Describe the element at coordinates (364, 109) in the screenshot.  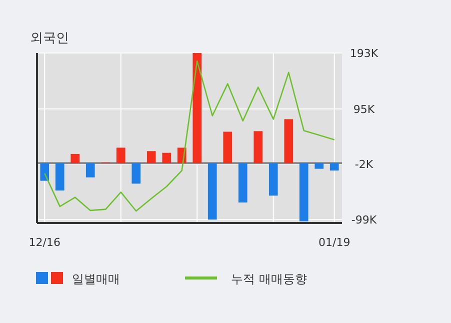
I see `y-tick-label: 95K` at that location.